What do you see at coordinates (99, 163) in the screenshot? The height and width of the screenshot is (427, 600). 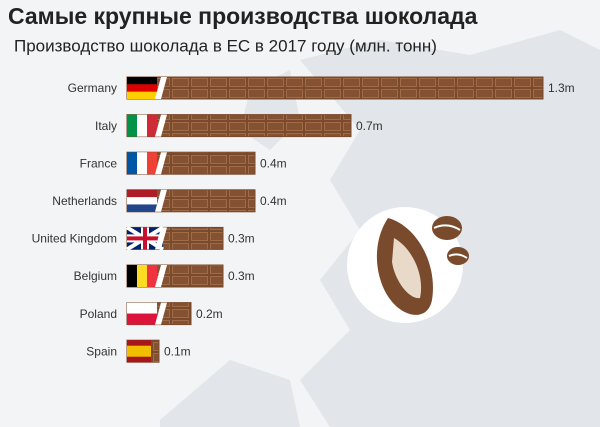 I see `category-label: France` at bounding box center [99, 163].